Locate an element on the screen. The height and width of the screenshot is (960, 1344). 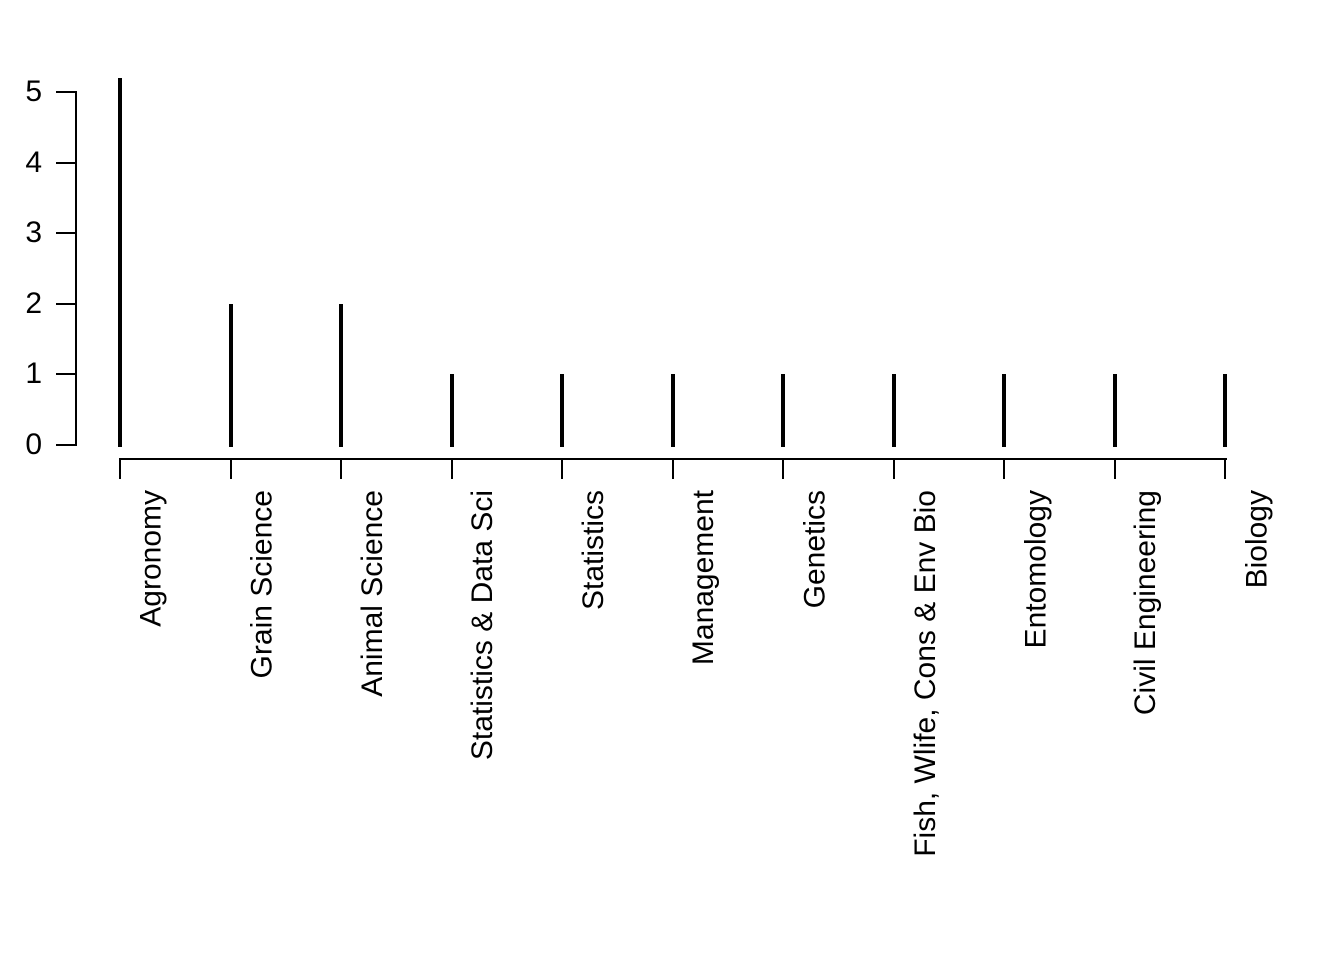
y-tick-label: 1 is located at coordinates (33, 374).